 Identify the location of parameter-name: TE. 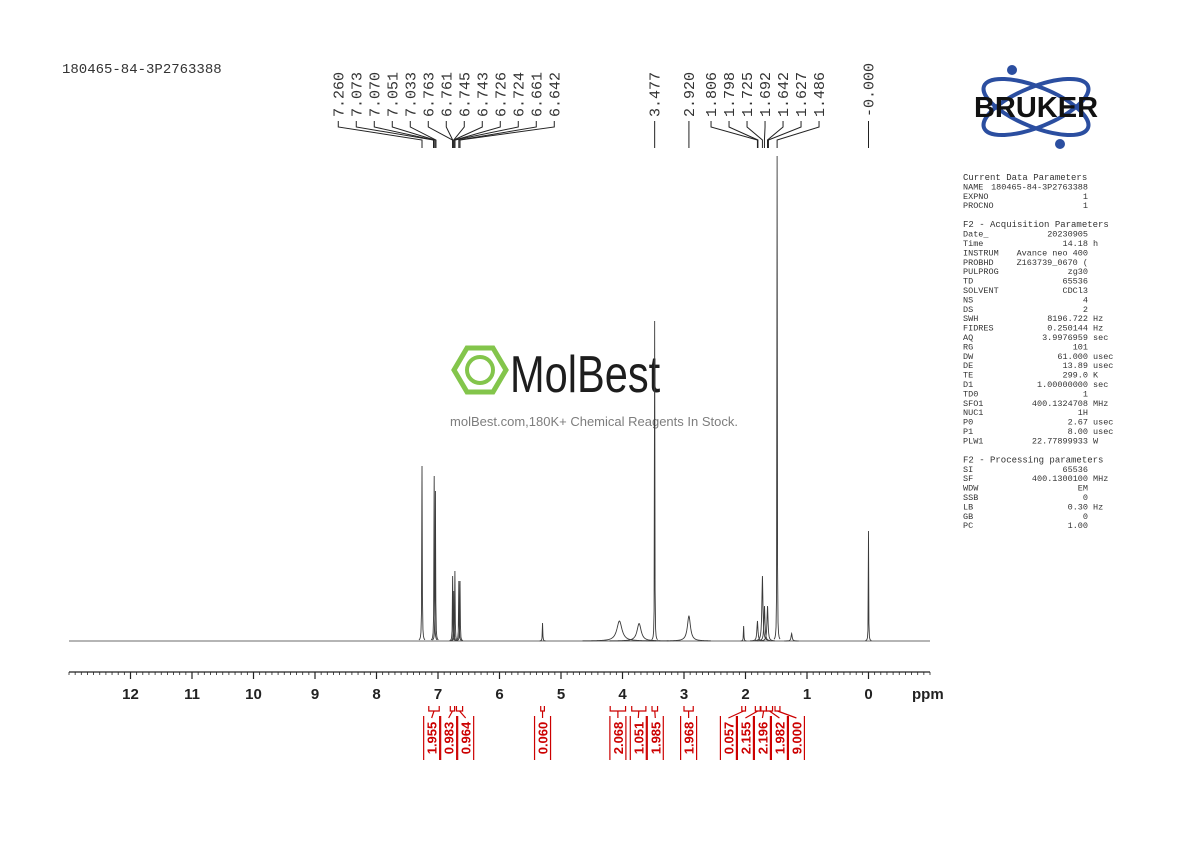
(968, 376).